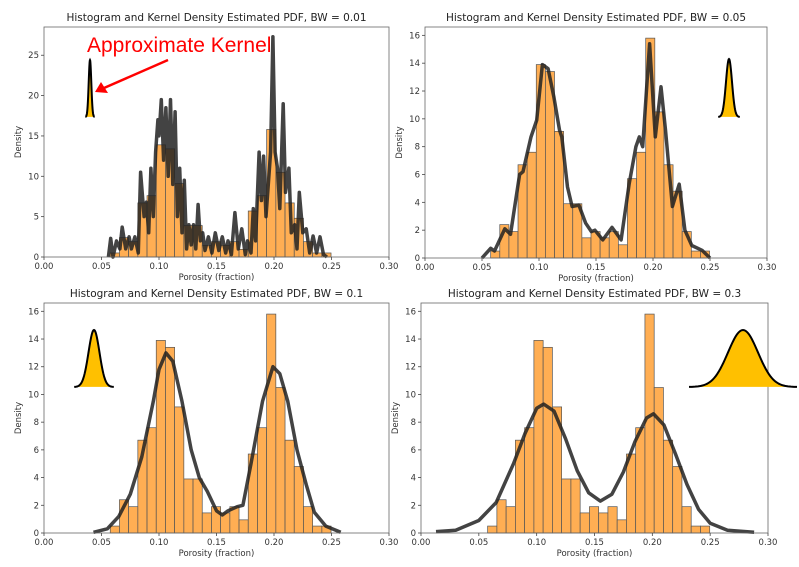 This screenshot has width=799, height=567. What do you see at coordinates (417, 203) in the screenshot?
I see `y-tick-label: 4` at bounding box center [417, 203].